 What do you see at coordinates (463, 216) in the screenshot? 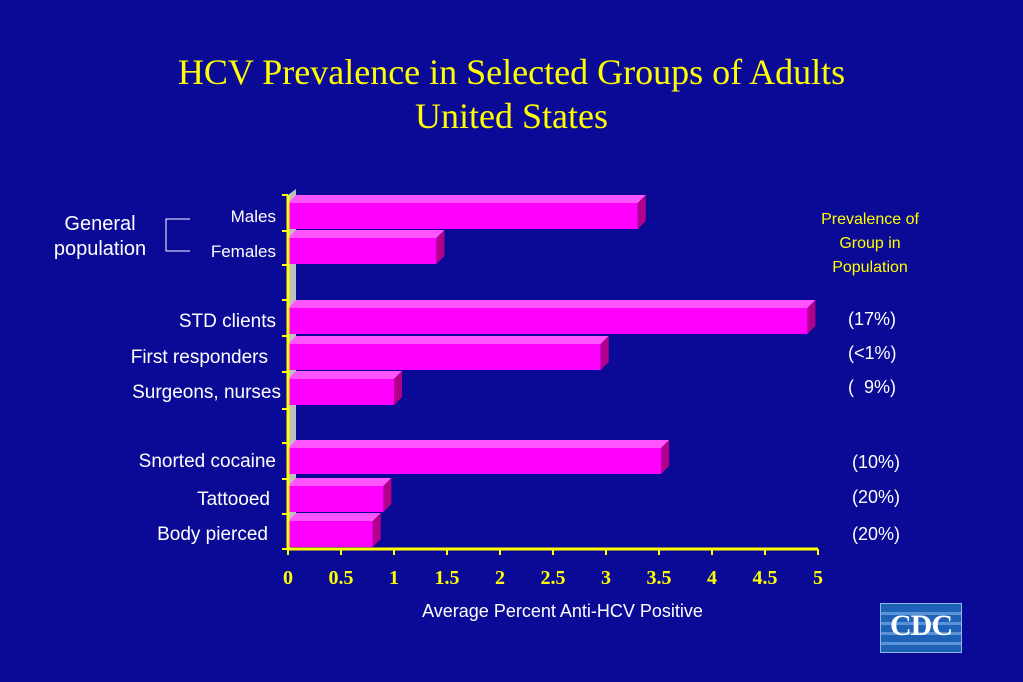
I see `bar-males` at bounding box center [463, 216].